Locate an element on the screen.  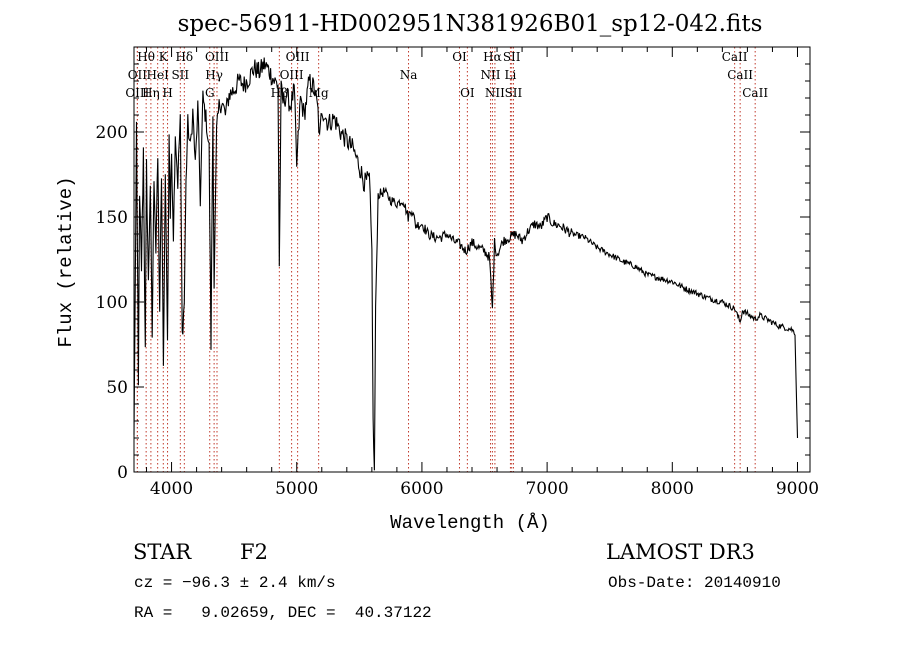
y-tick-label: 150 is located at coordinates (112, 218).